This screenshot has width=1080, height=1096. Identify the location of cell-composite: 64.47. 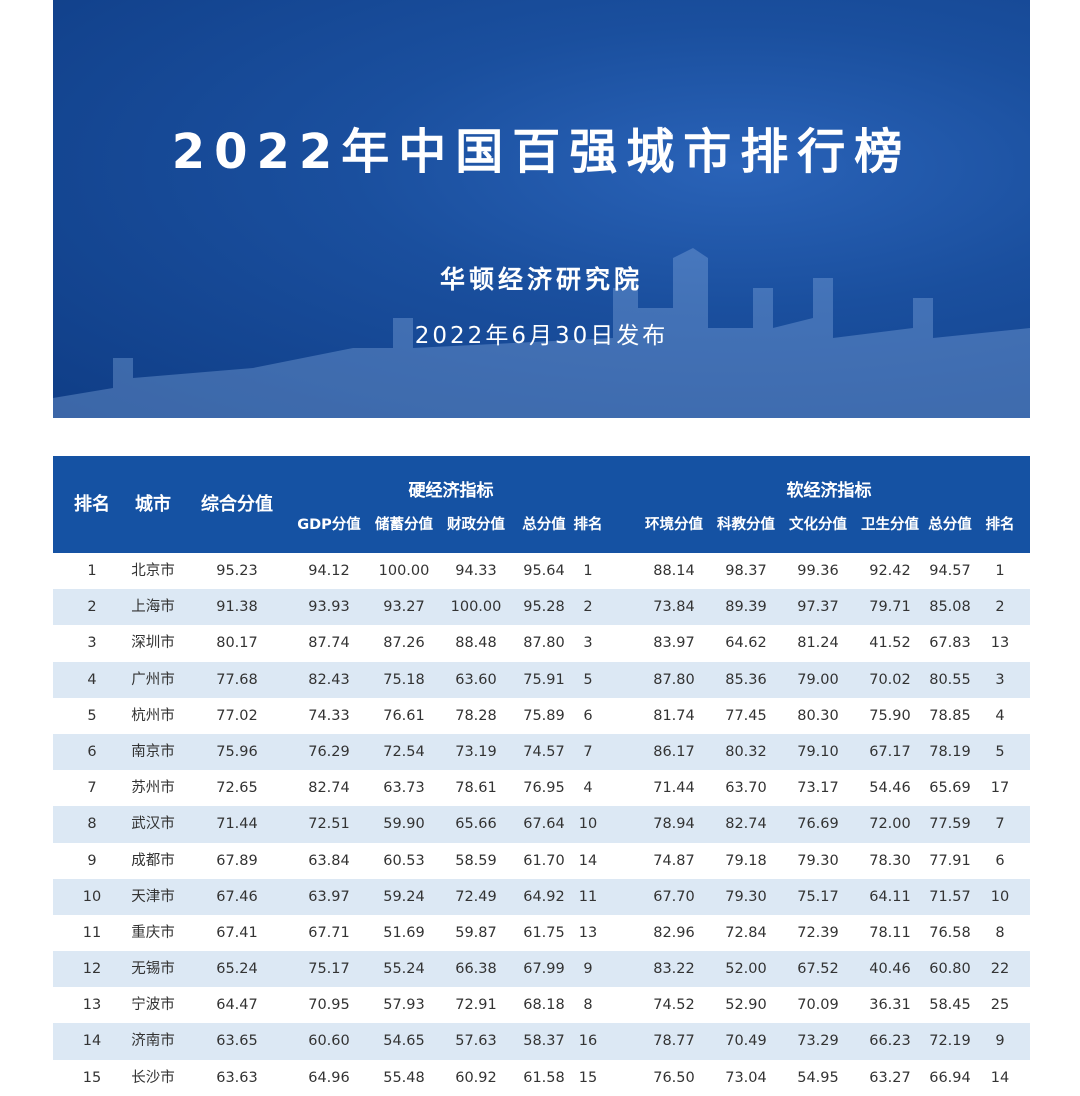
(237, 1005).